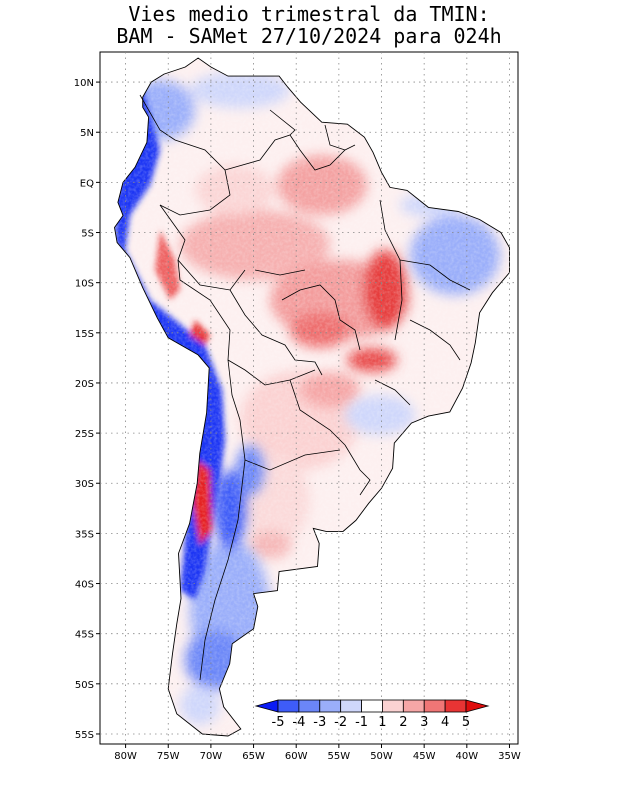 This screenshot has height=800, width=618. What do you see at coordinates (253, 756) in the screenshot?
I see `lon-tick-label: 65W` at bounding box center [253, 756].